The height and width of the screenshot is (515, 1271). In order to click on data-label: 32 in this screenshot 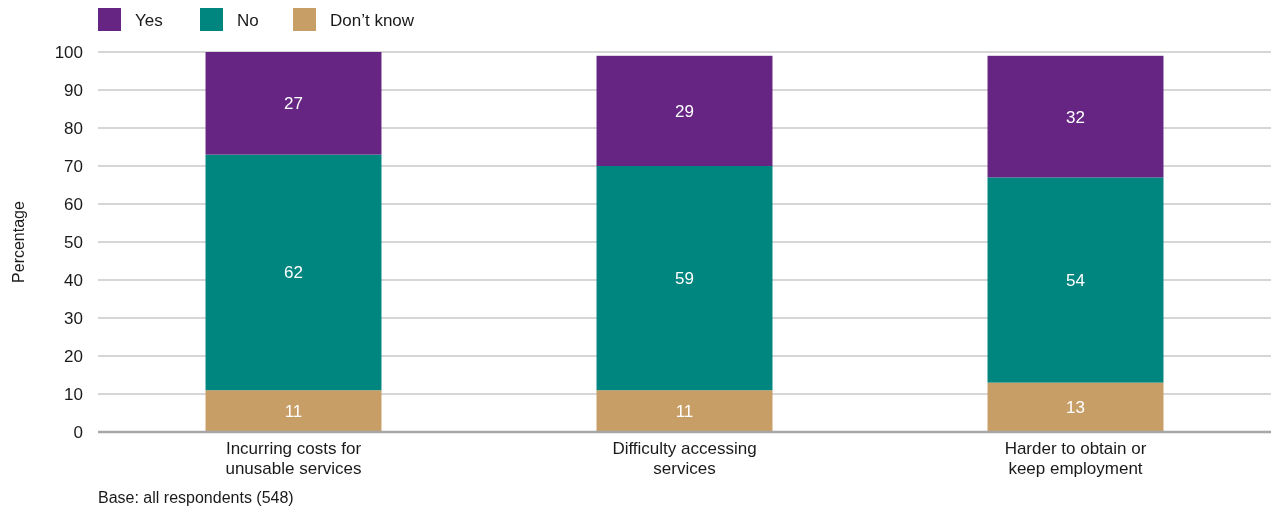, I will do `click(1075, 117)`.